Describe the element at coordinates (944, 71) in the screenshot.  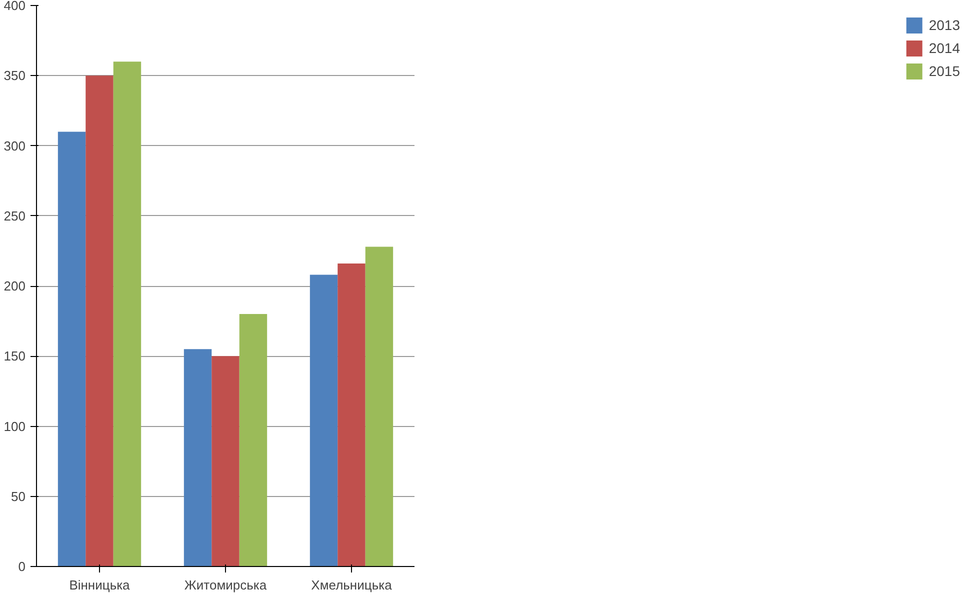
I see `legend-label: 2015` at that location.